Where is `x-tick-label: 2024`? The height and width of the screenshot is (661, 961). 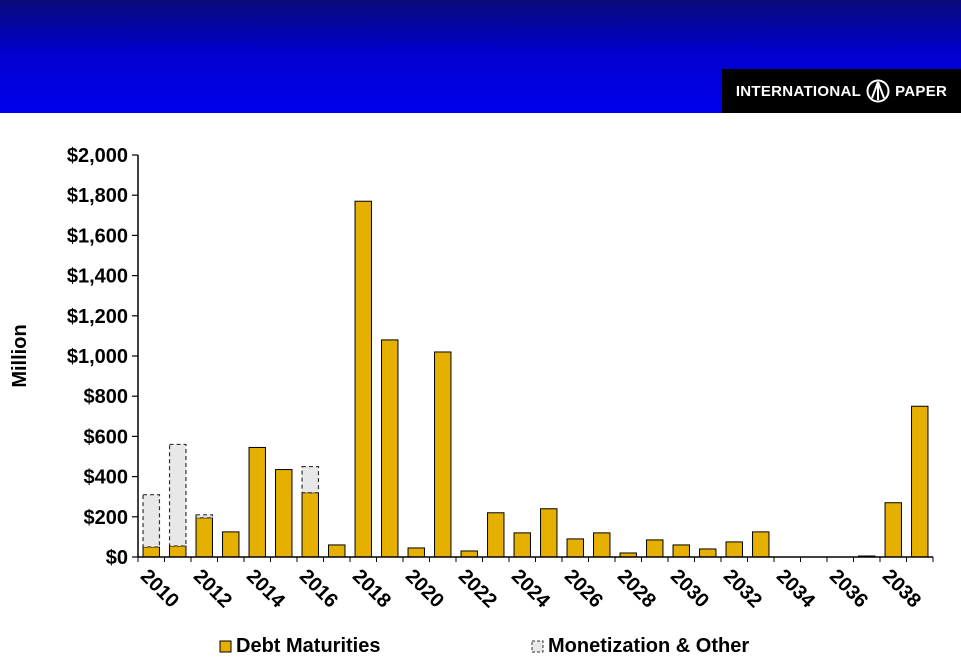 x-tick-label: 2024 is located at coordinates (531, 589).